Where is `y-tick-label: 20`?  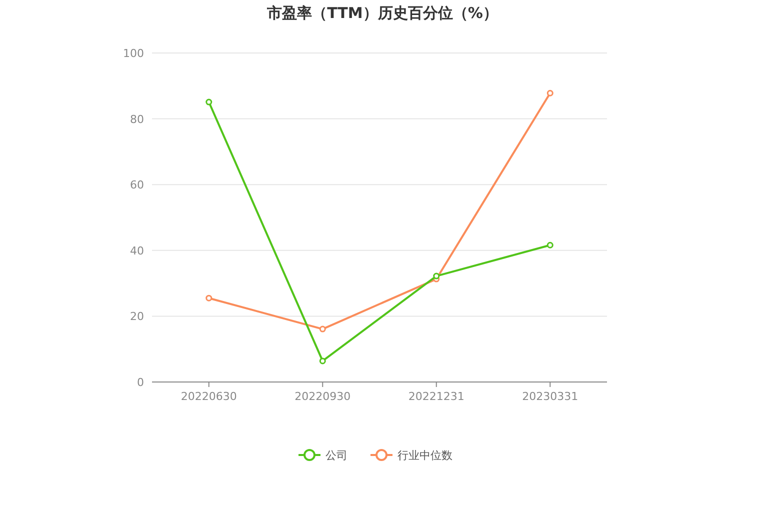
y-tick-label: 20 is located at coordinates (137, 317).